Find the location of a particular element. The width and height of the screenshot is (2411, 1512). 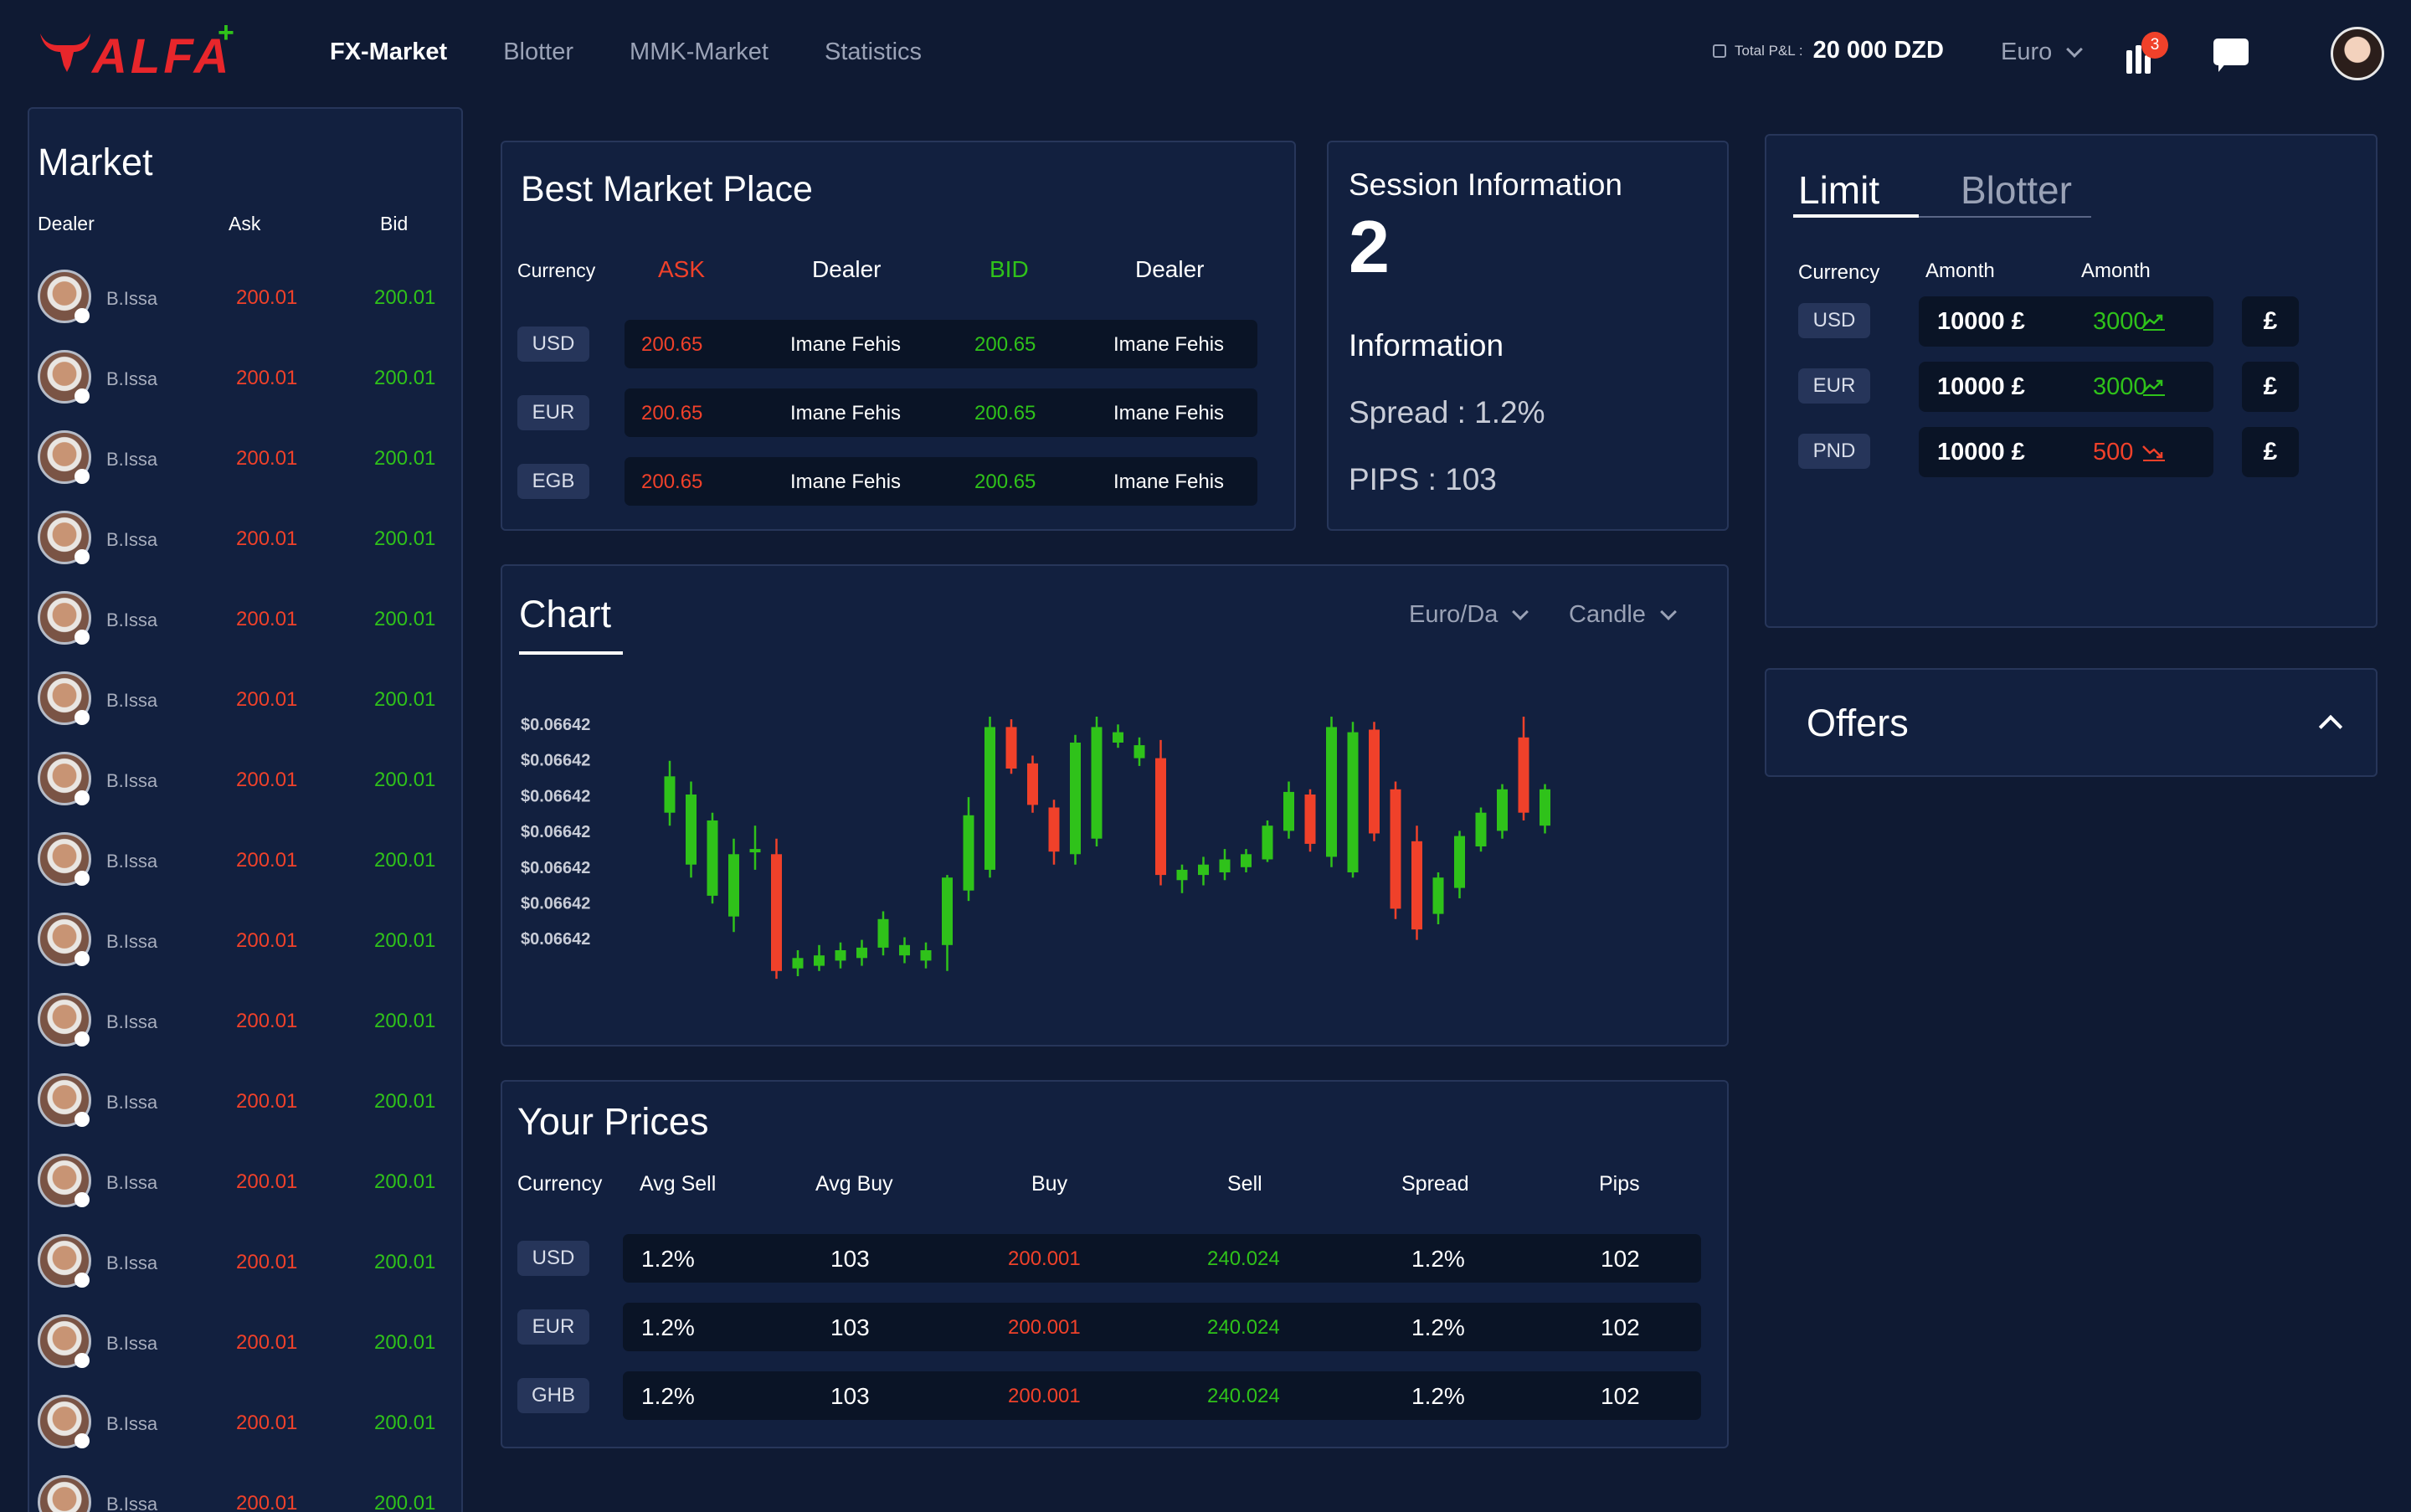

currency-select: Euro is located at coordinates (2042, 52).